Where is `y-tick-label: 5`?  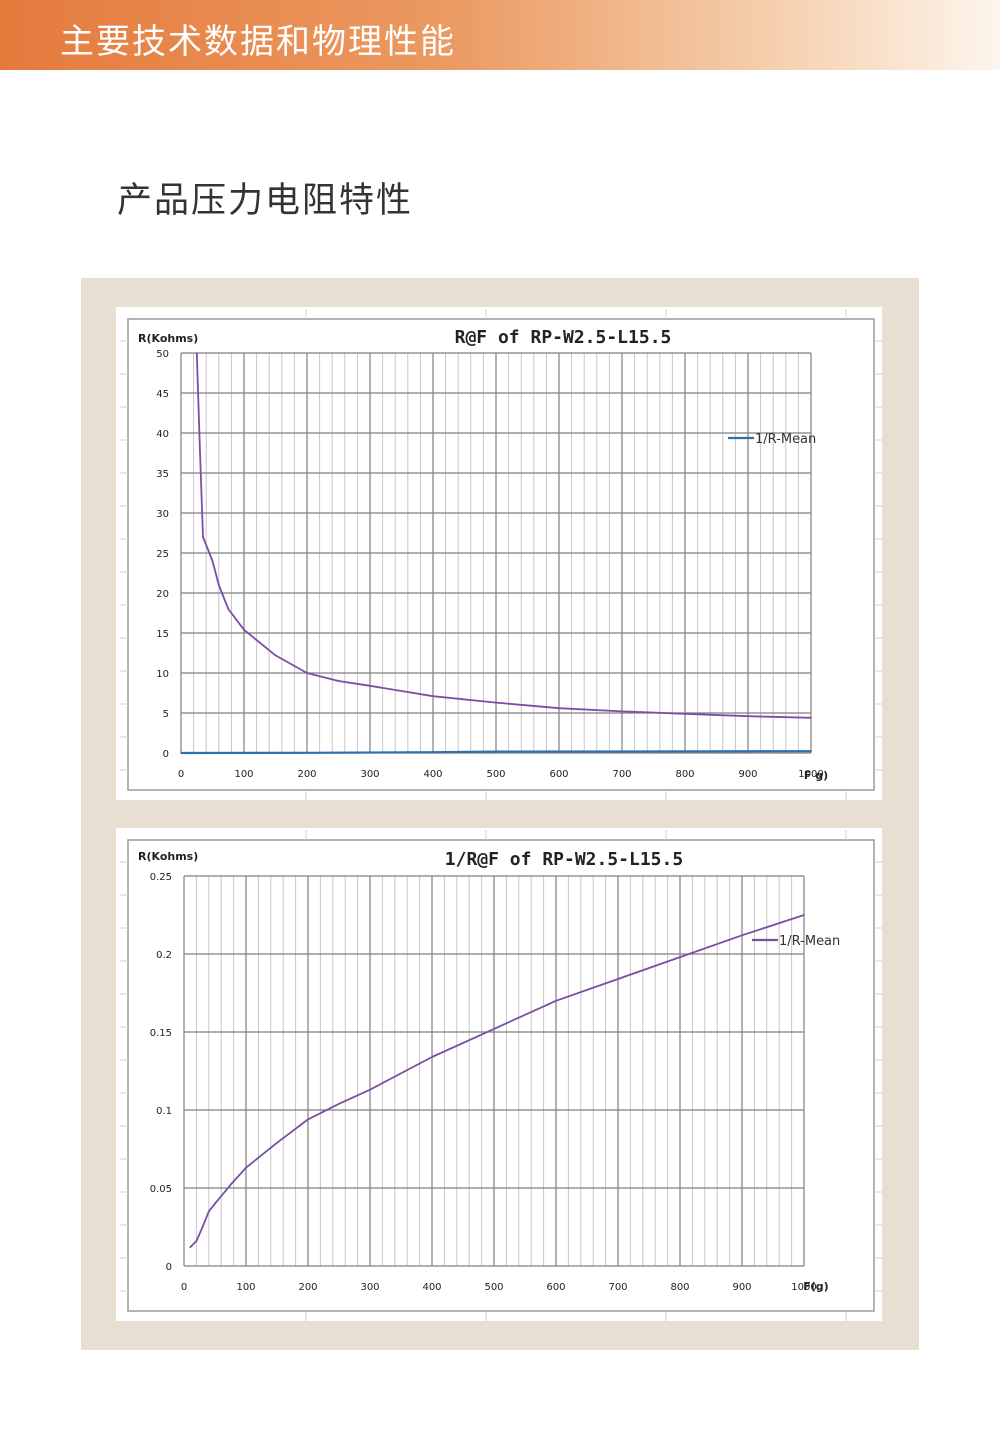 y-tick-label: 5 is located at coordinates (166, 714).